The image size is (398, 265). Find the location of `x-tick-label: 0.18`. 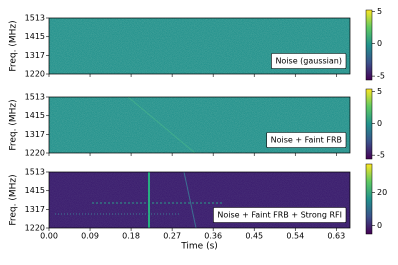

x-tick-label: 0.18 is located at coordinates (131, 236).